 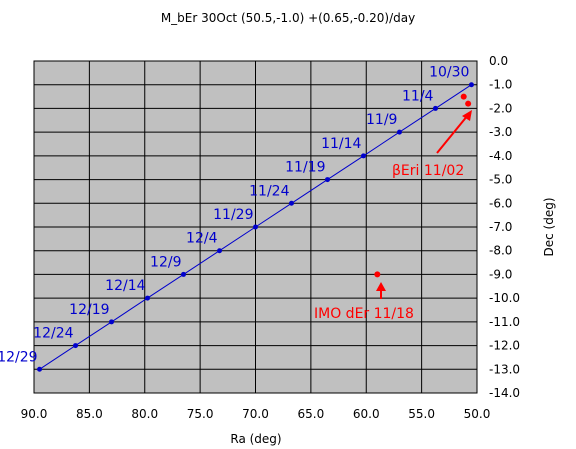 What do you see at coordinates (500, 132) in the screenshot?
I see `y-tick-label: -3.0` at bounding box center [500, 132].